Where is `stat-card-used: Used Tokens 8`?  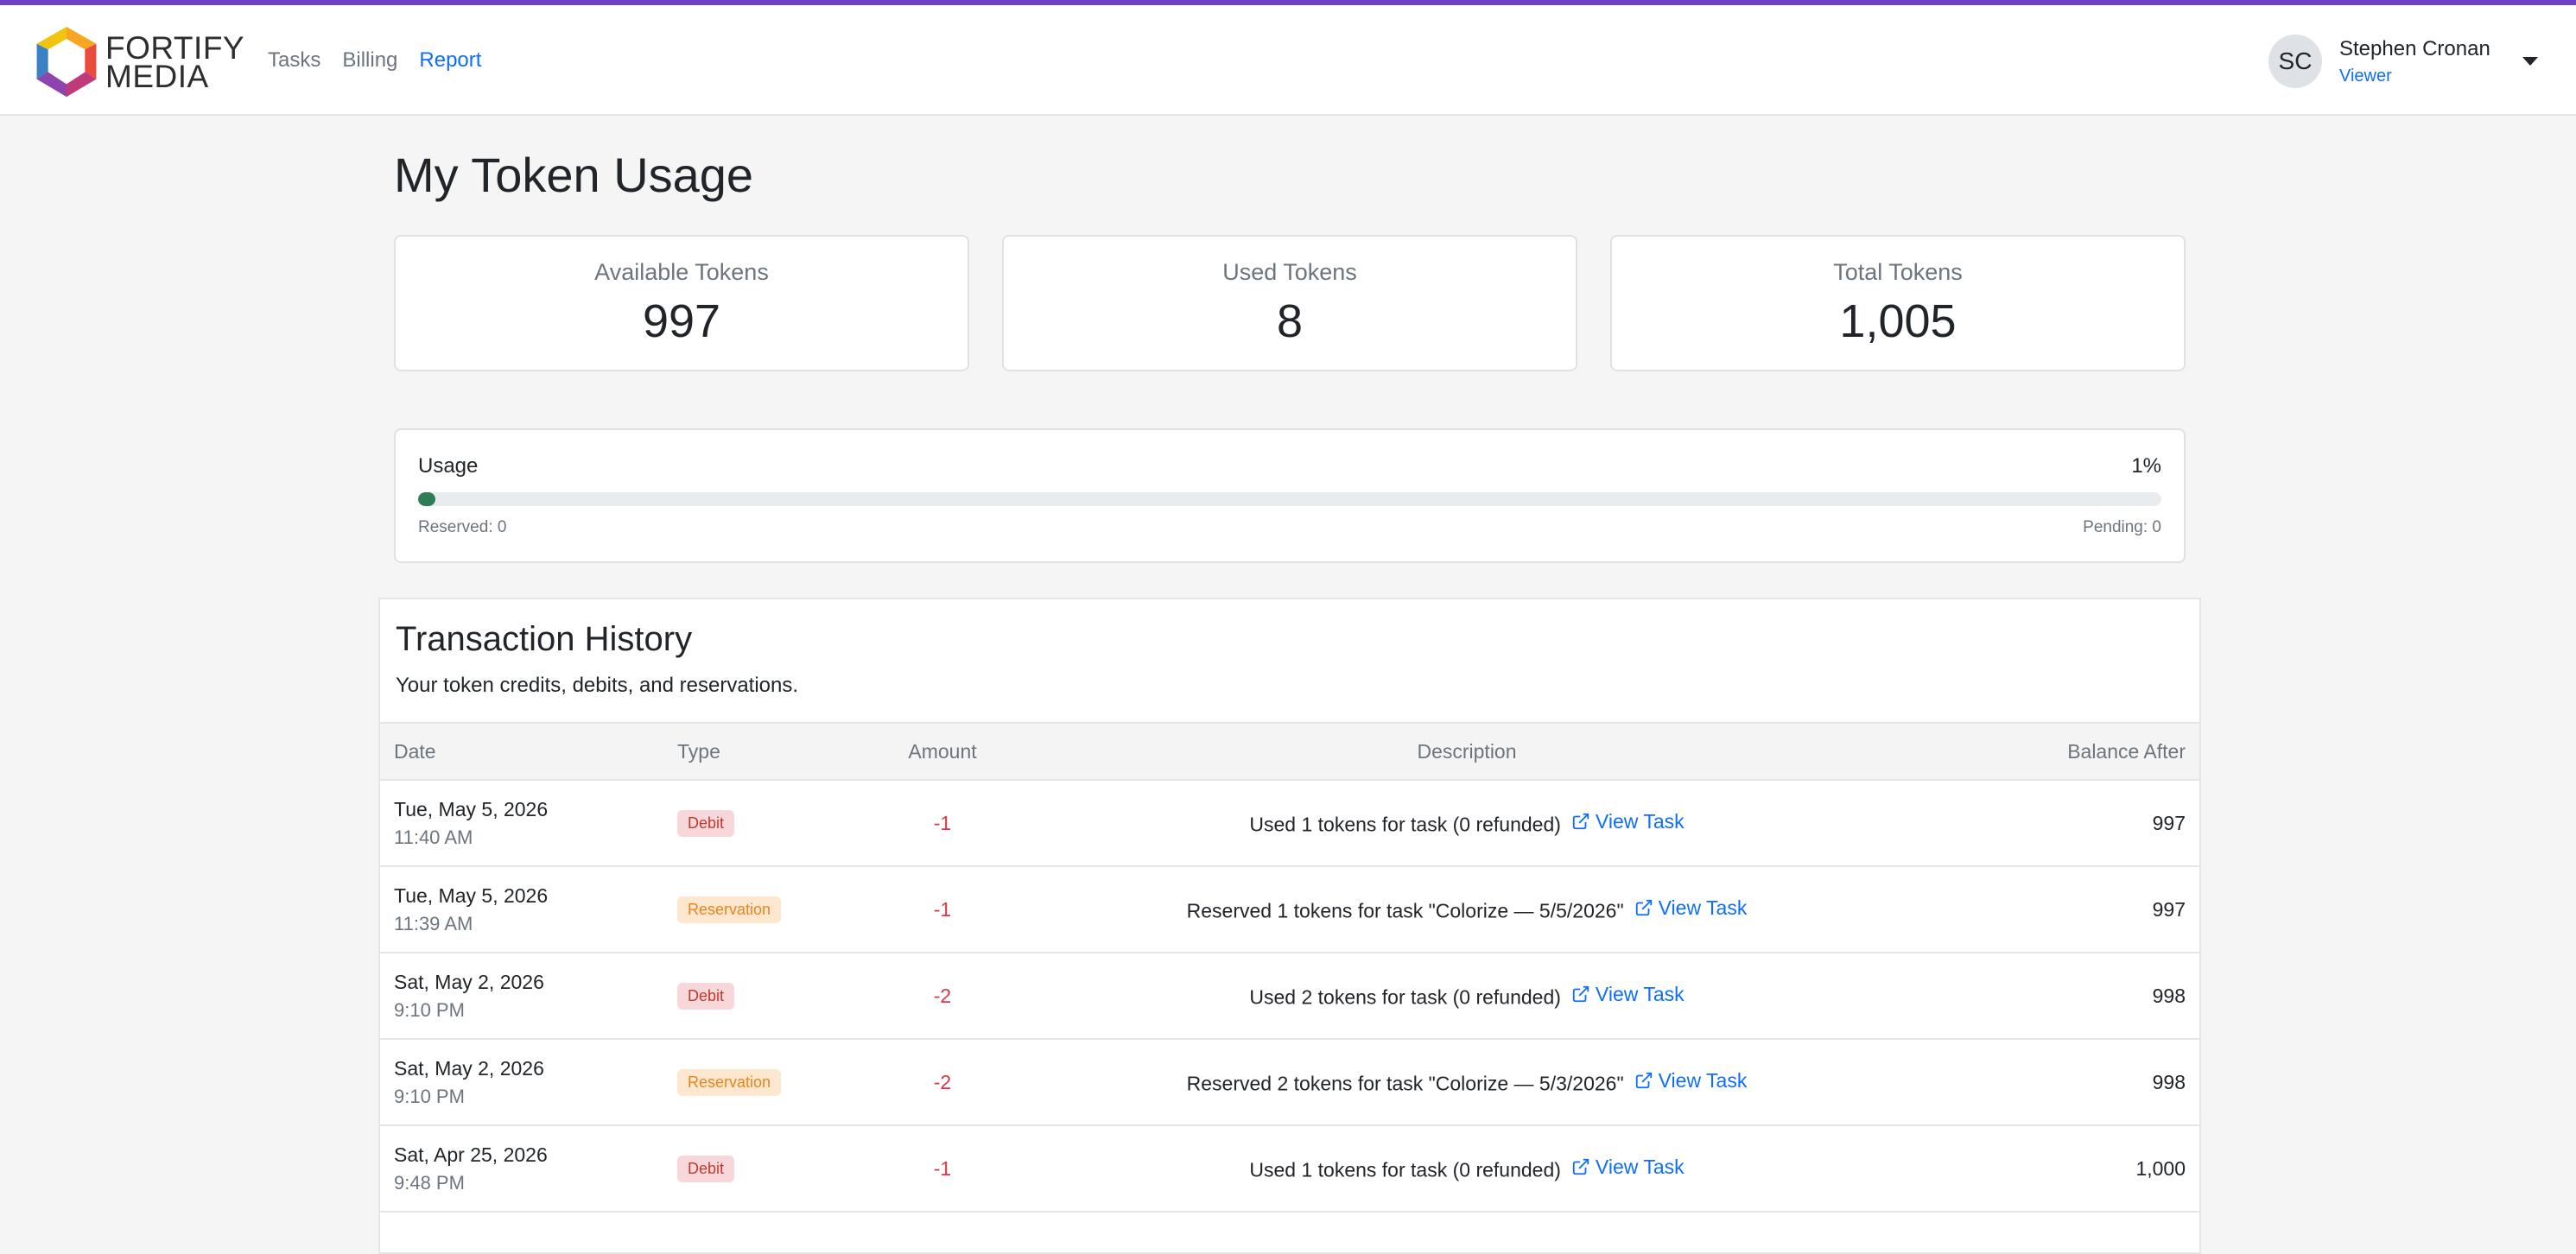
stat-card-used: Used Tokens 8 is located at coordinates (1289, 303).